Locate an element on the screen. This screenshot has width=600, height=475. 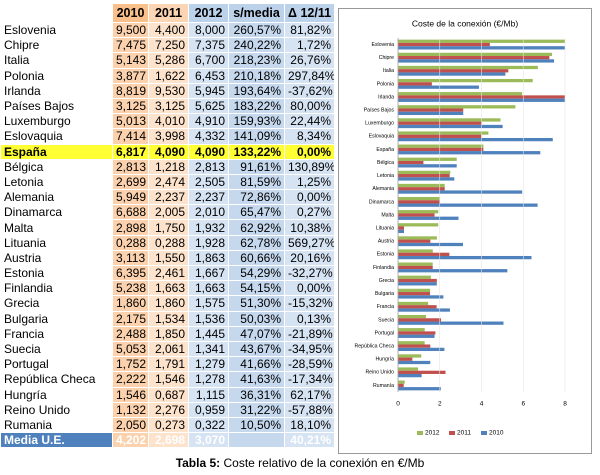
value-cell: 31,22% is located at coordinates (256, 409).